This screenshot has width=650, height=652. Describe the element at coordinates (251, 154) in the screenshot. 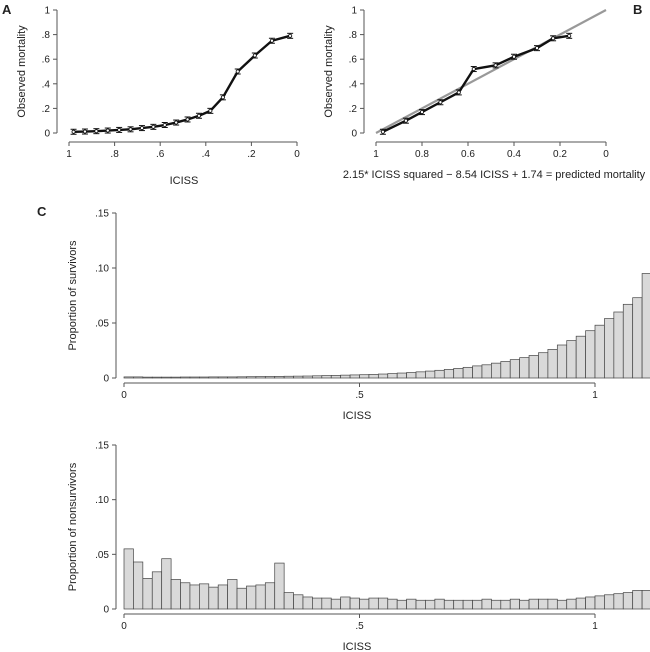

I see `x-tick-label: .2` at that location.